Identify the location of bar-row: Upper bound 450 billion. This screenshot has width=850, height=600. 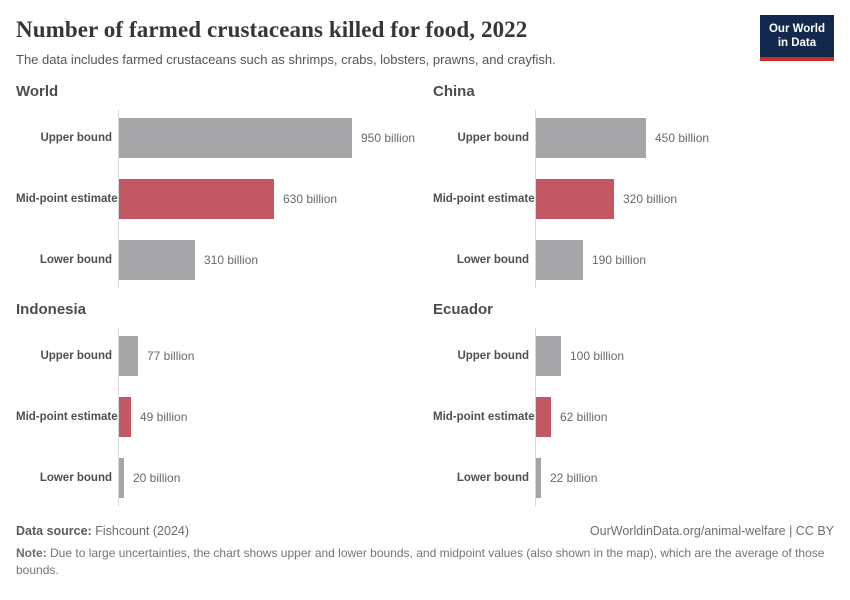
(633, 138).